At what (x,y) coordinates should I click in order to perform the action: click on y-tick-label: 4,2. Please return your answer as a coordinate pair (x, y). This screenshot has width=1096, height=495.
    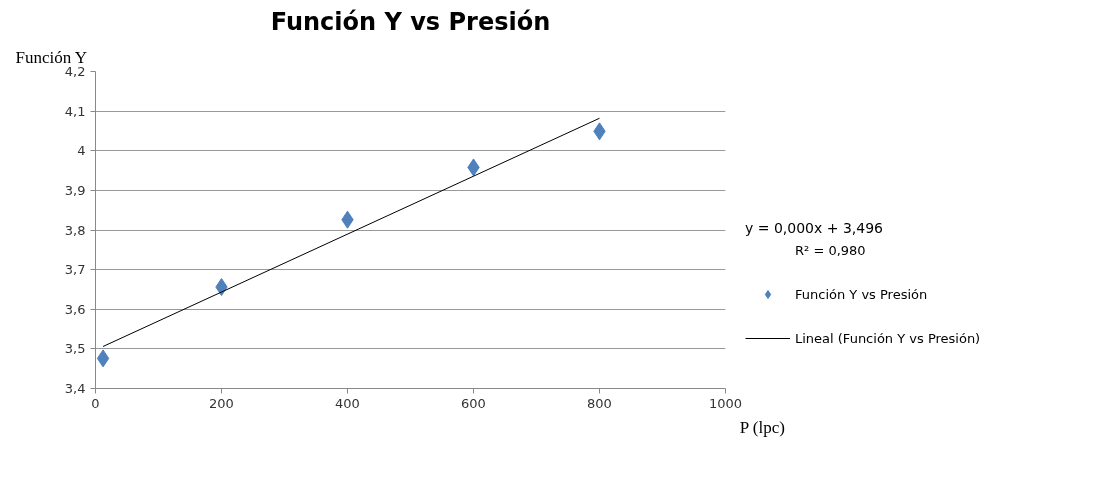
    Looking at the image, I should click on (75, 71).